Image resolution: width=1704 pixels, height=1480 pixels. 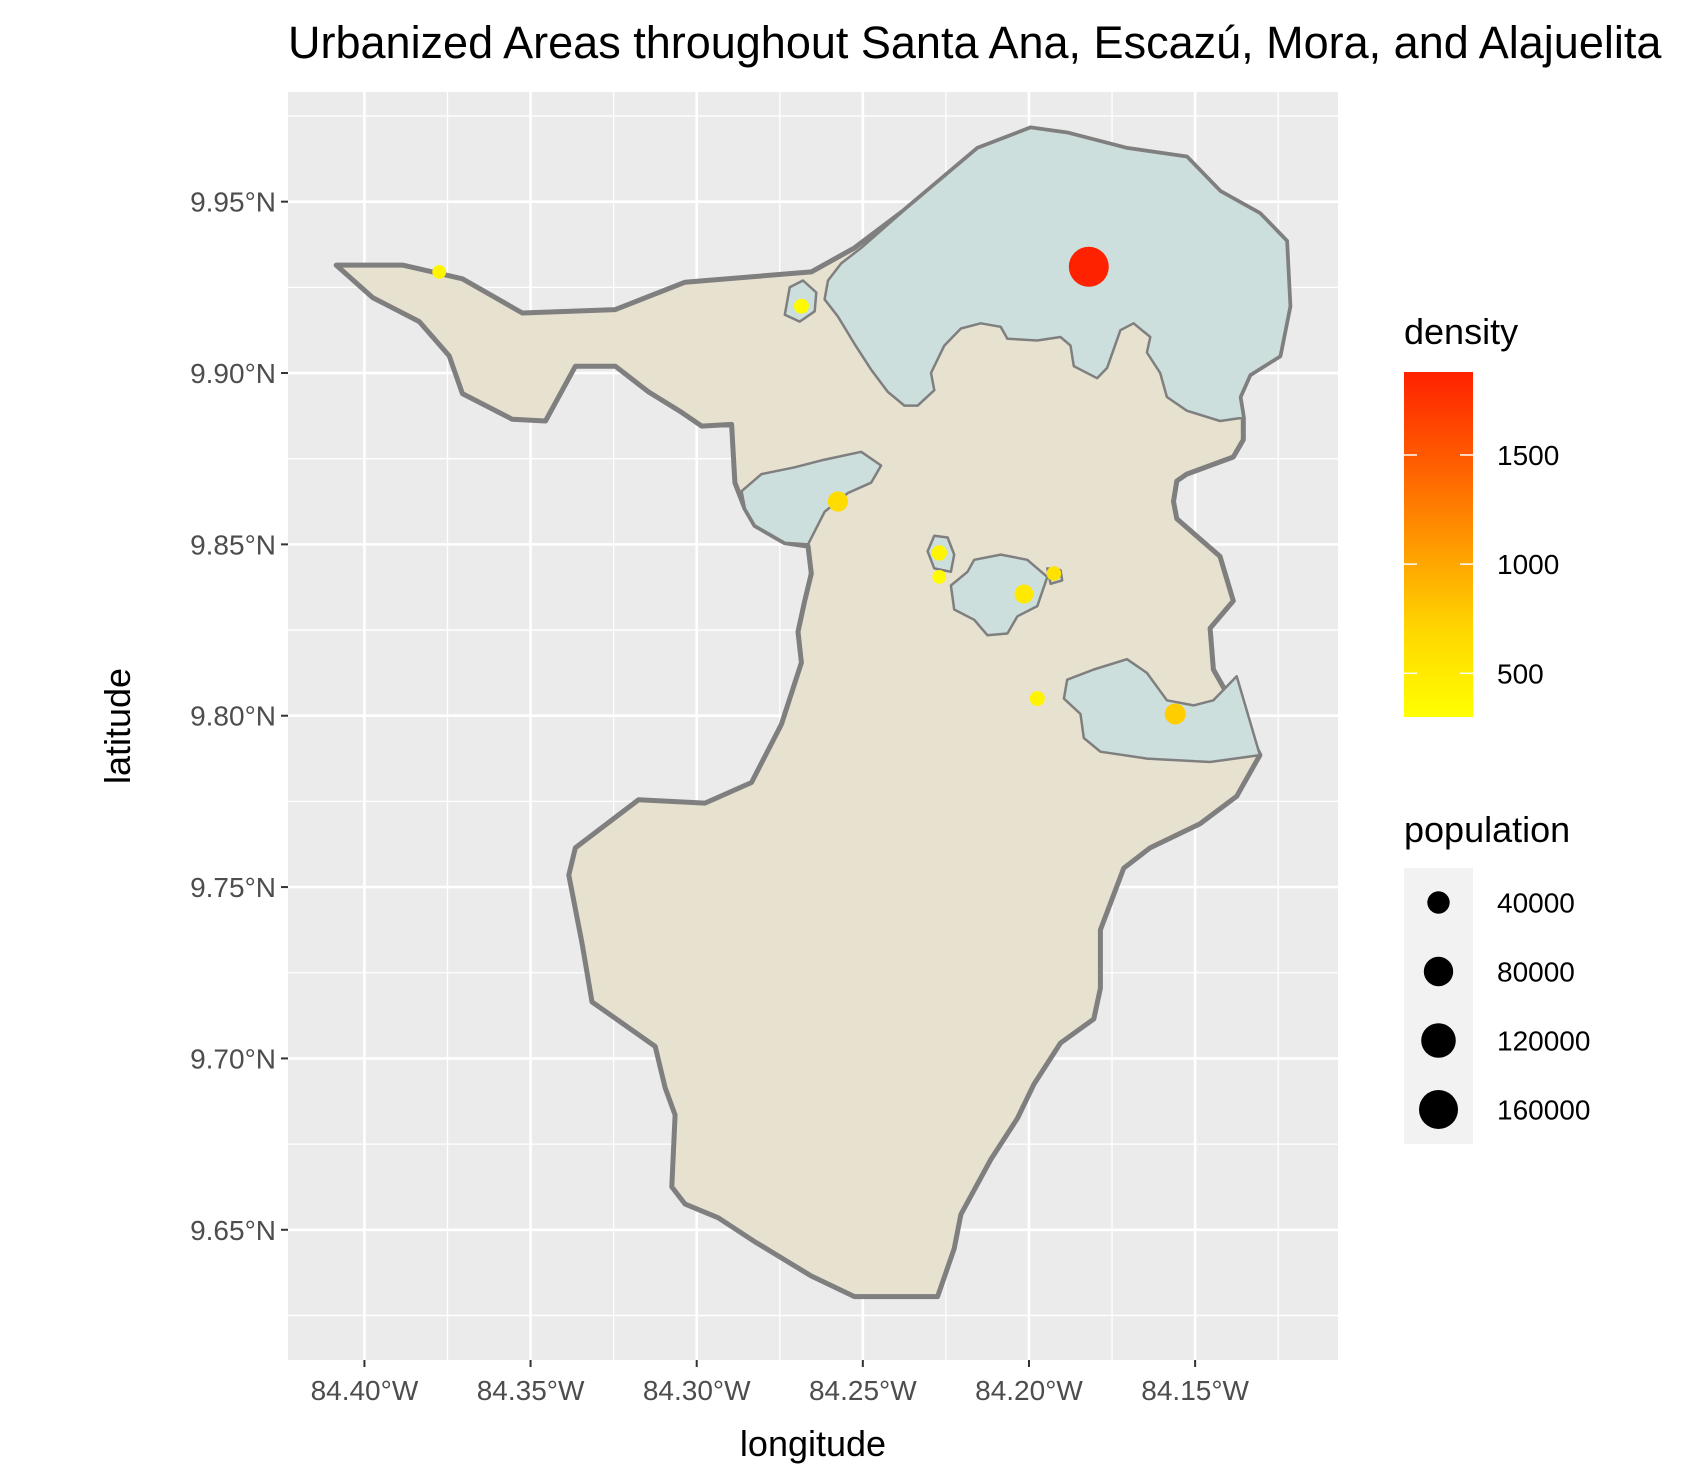 I want to click on urban-layer, so click(x=1016, y=445).